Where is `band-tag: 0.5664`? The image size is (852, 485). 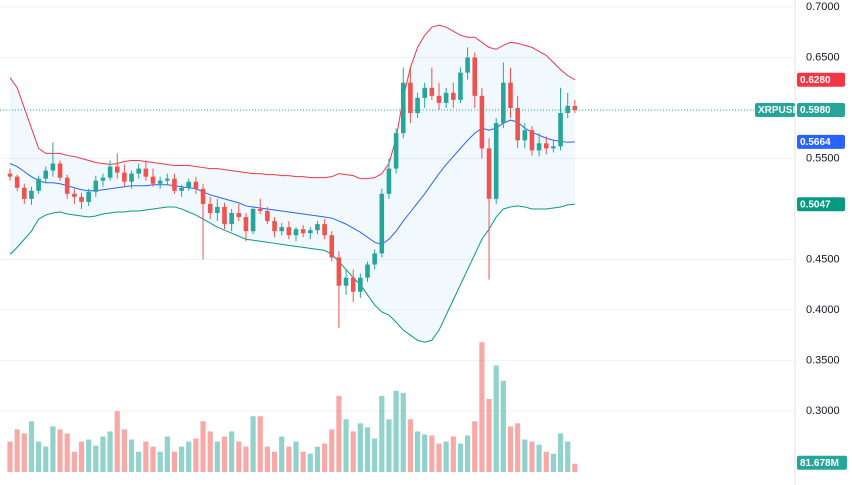
band-tag: 0.5664 is located at coordinates (815, 142).